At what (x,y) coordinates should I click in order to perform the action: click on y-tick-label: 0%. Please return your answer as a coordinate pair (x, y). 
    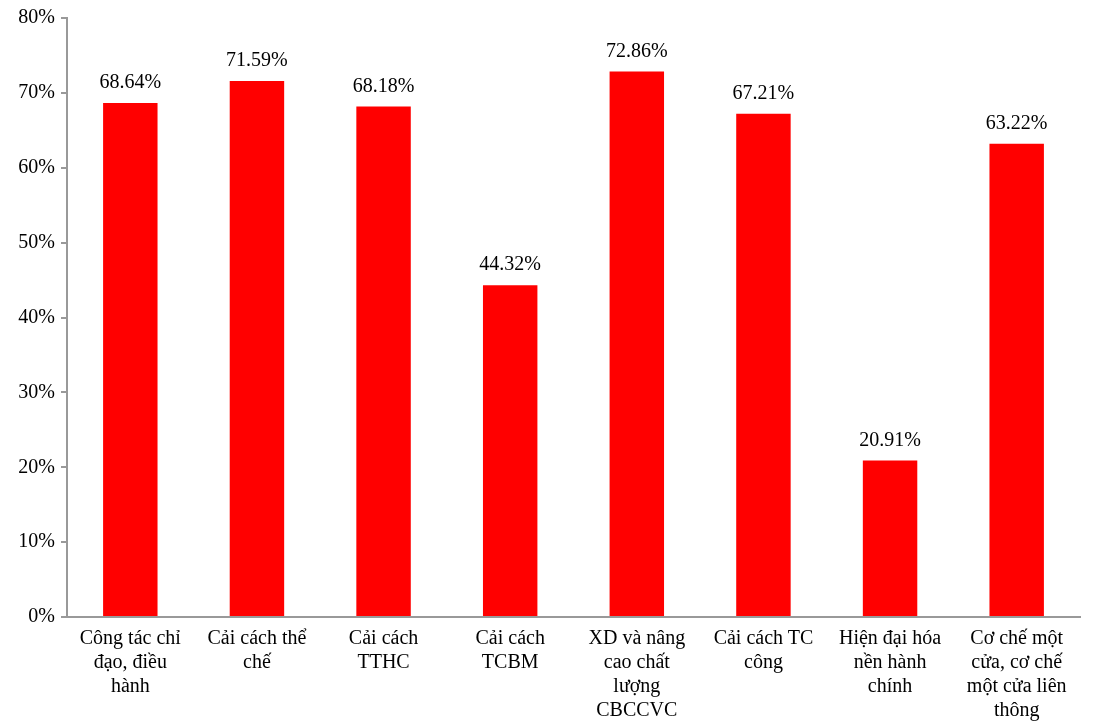
    Looking at the image, I should click on (41, 615).